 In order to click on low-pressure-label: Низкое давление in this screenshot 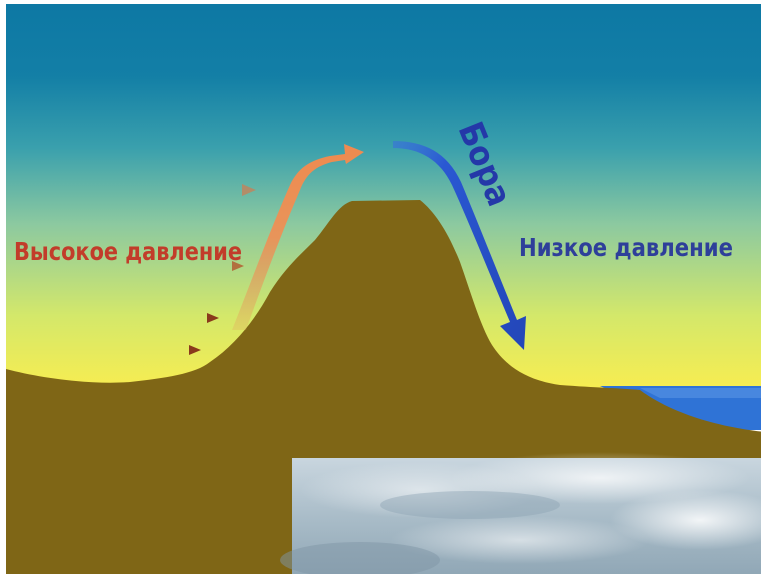, I will do `click(626, 247)`.